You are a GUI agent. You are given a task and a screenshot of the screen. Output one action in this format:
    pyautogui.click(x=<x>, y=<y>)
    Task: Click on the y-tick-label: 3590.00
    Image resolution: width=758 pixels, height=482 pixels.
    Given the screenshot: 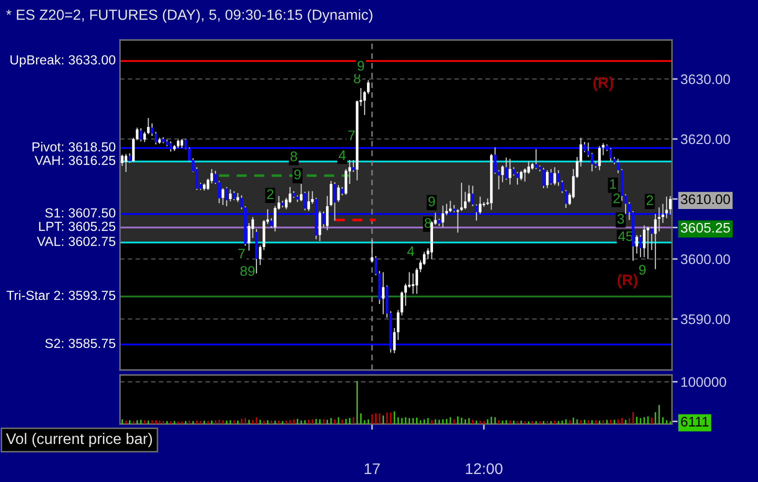 What is the action you would take?
    pyautogui.click(x=705, y=319)
    